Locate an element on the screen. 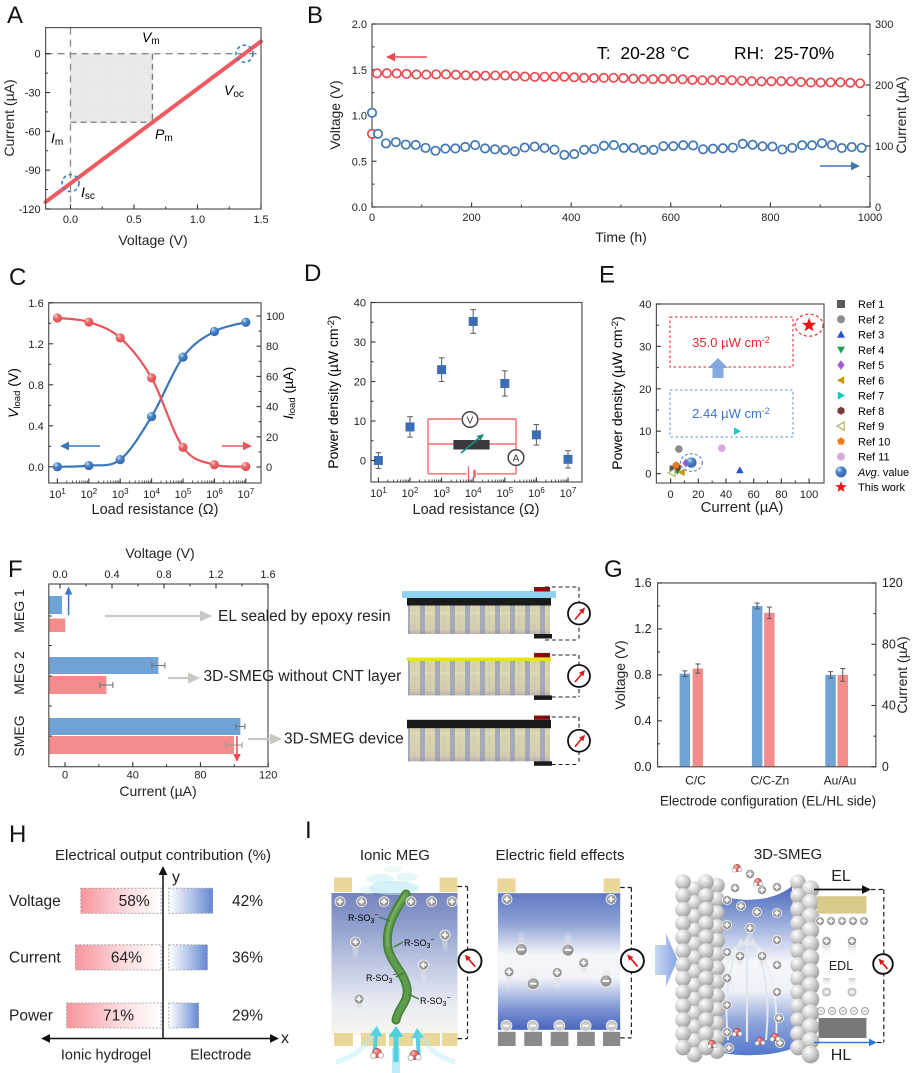  svg-text: Ref 5 is located at coordinates (871, 366).